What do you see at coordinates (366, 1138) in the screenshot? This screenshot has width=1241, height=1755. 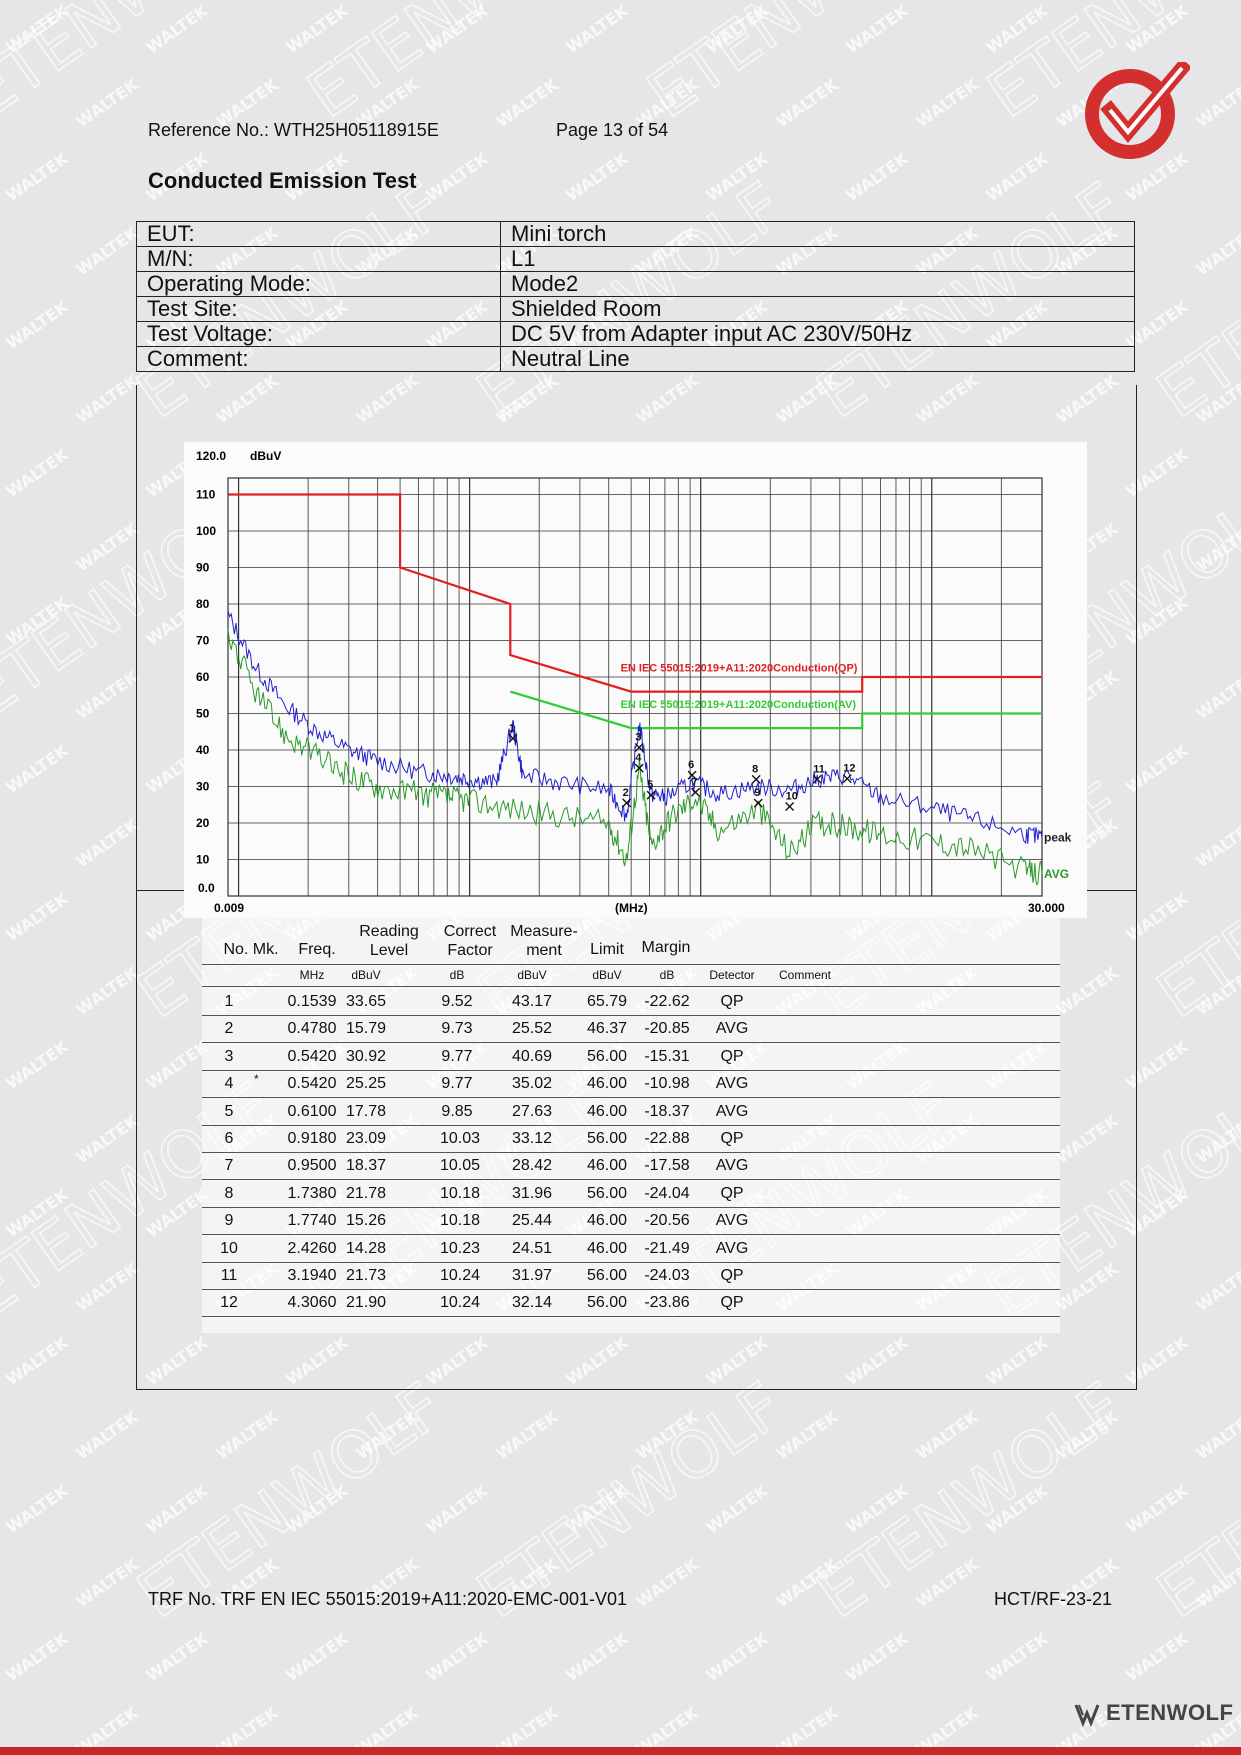 I see `cell-reading: 23.09` at bounding box center [366, 1138].